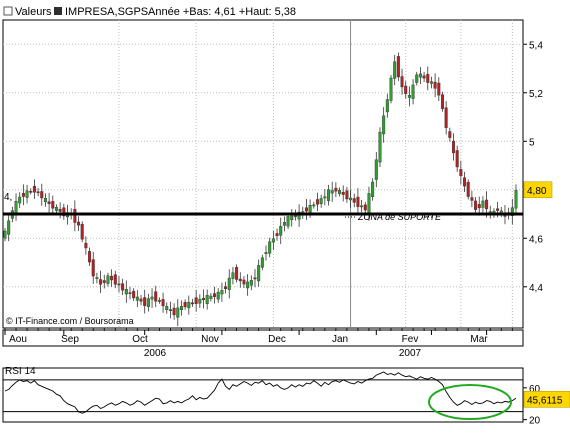  Describe the element at coordinates (410, 353) in the screenshot. I see `year-label: 2007` at that location.